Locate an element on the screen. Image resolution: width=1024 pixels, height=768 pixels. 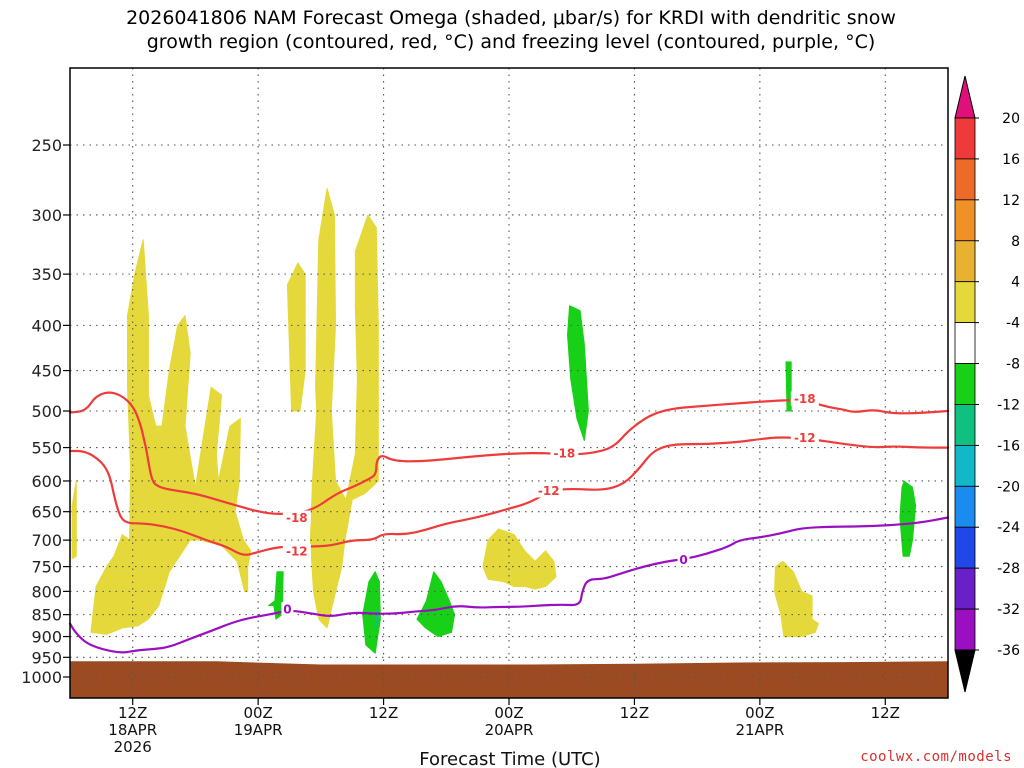
colorbar-label: -28 is located at coordinates (1008, 569).